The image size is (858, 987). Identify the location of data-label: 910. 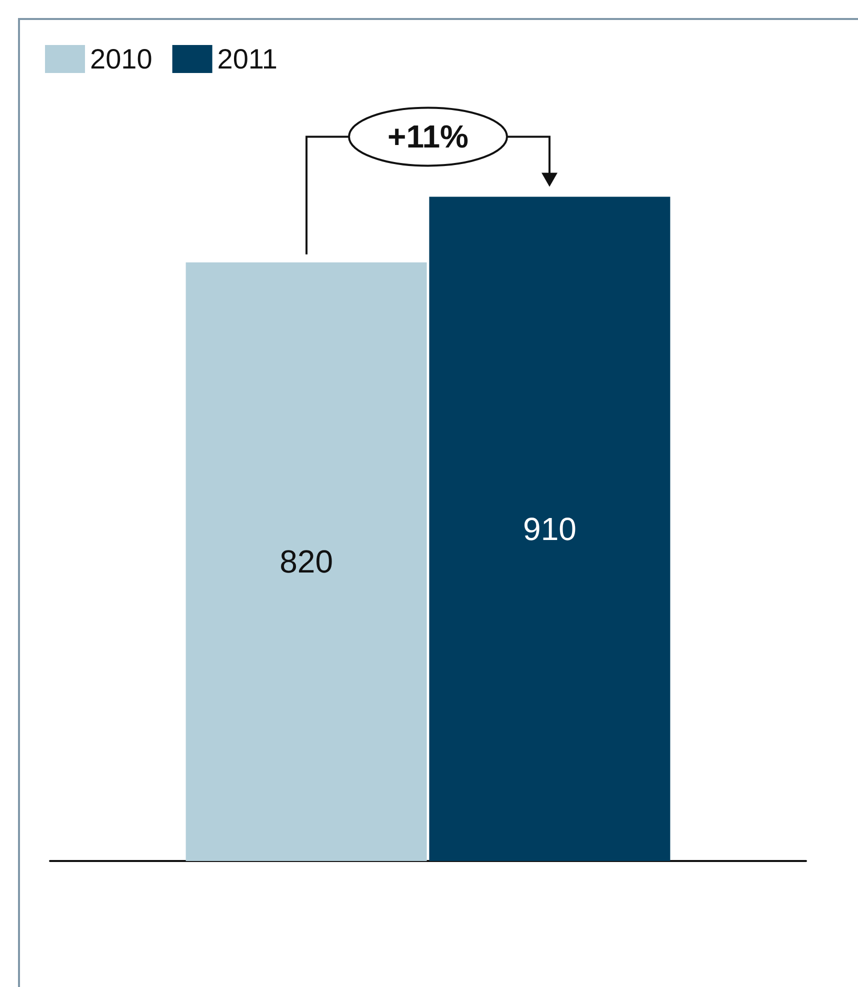
(549, 528).